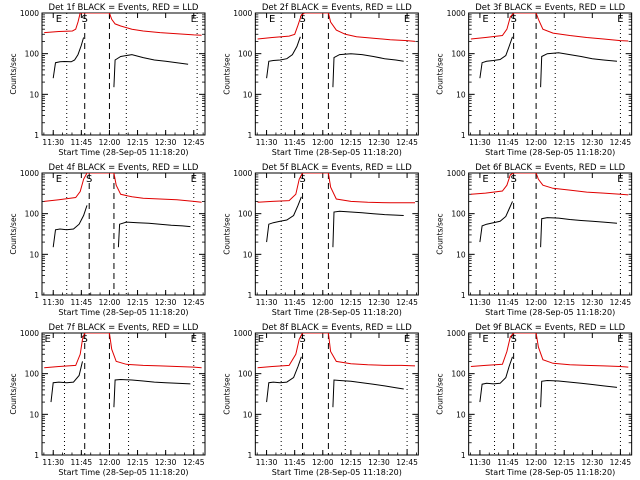 This screenshot has width=640, height=480. What do you see at coordinates (550, 328) in the screenshot?
I see `panel-title: Det 9f BLACK = Events, RED = LLD` at bounding box center [550, 328].